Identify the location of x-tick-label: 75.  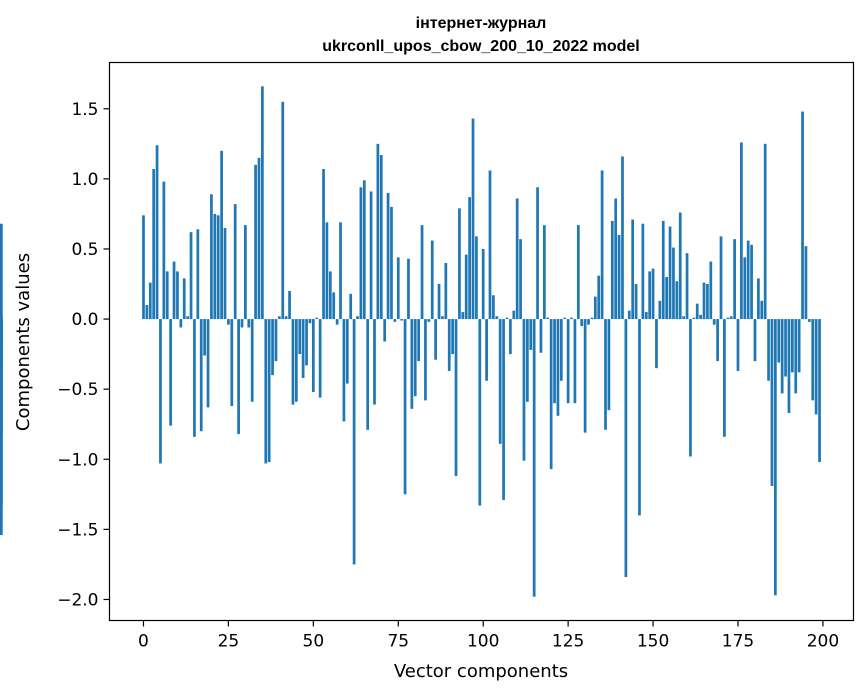
(398, 642).